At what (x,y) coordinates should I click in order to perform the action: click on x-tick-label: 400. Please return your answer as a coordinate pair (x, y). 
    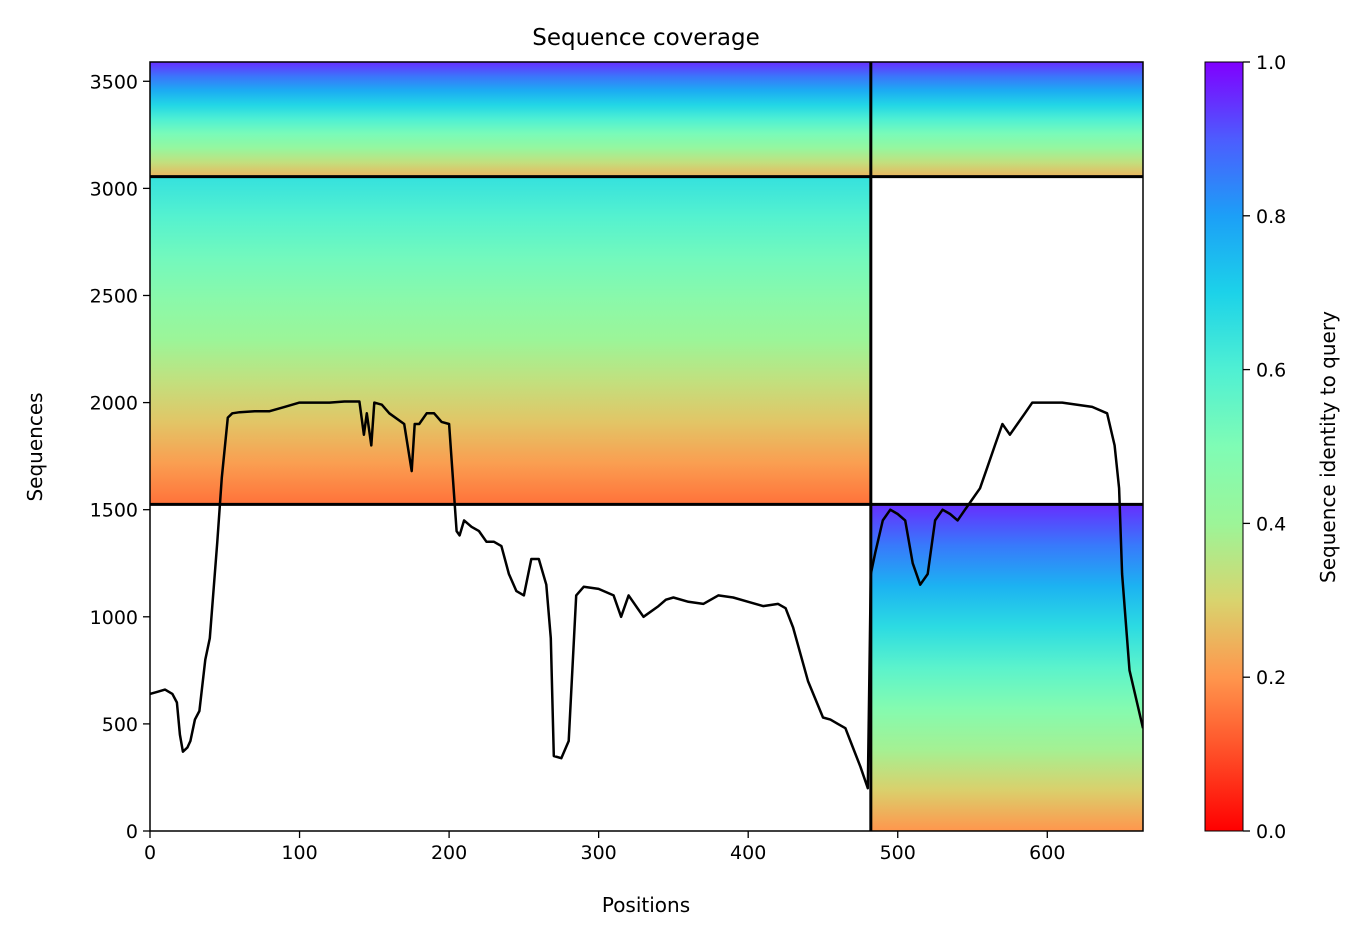
    Looking at the image, I should click on (748, 853).